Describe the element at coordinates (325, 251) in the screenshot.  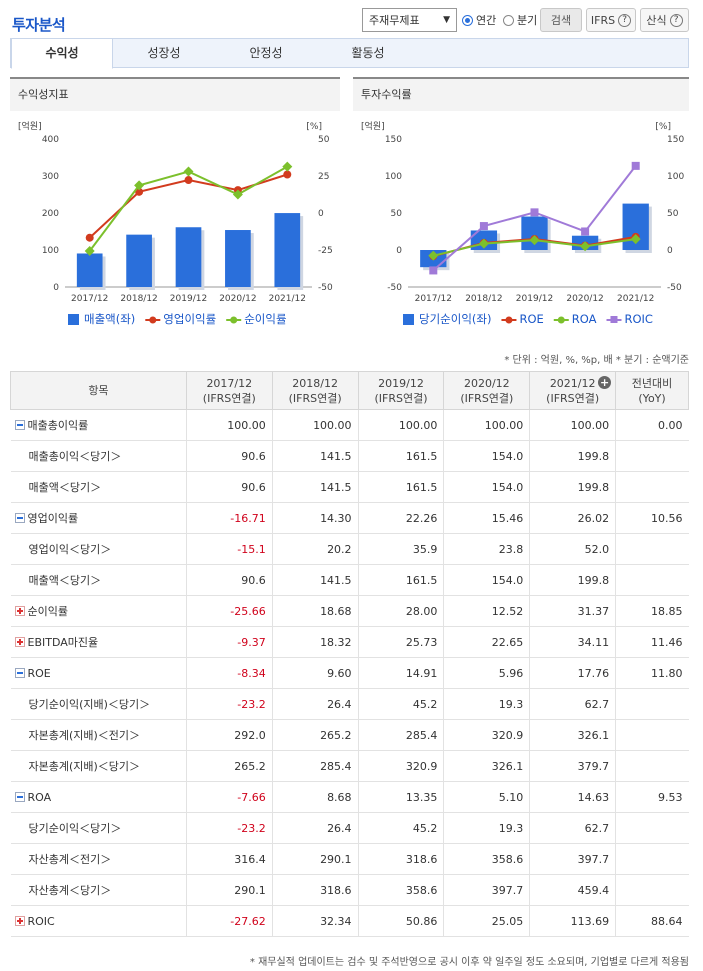
I see `y-tick-right: -25` at that location.